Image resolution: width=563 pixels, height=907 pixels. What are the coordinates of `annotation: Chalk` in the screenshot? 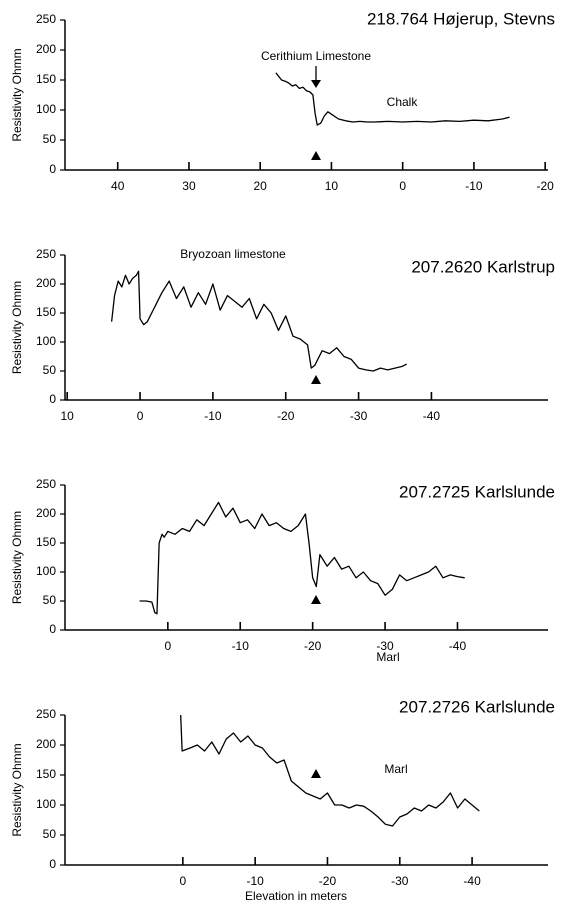 It's located at (403, 102).